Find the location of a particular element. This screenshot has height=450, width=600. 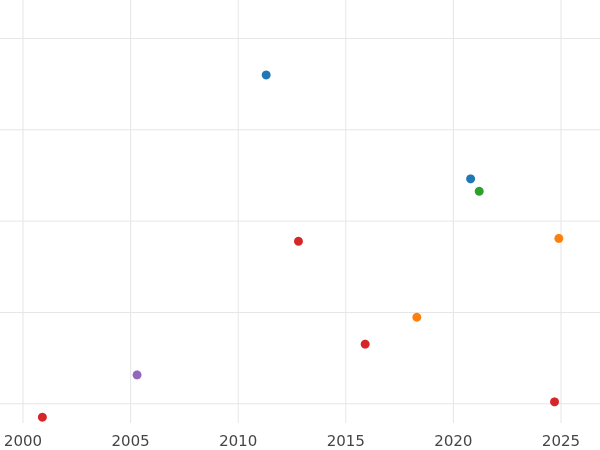

x-axis-tick-labels: 2000 2005 2010 2015 2020 2025 is located at coordinates (292, 441).